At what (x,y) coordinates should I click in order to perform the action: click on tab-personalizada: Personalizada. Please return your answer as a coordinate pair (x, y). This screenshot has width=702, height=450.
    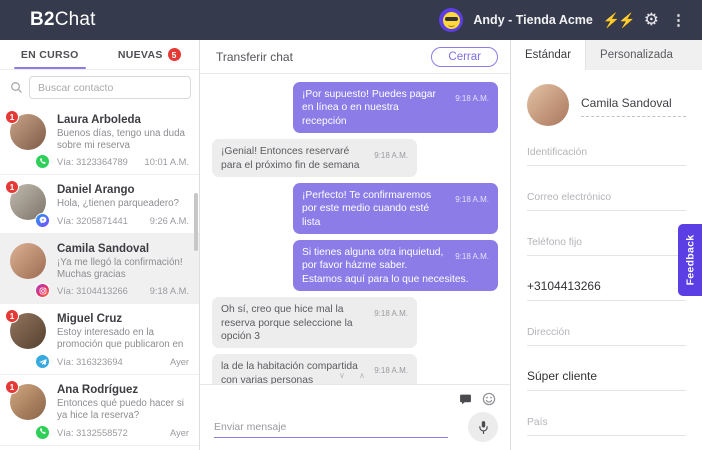
    Looking at the image, I should click on (636, 55).